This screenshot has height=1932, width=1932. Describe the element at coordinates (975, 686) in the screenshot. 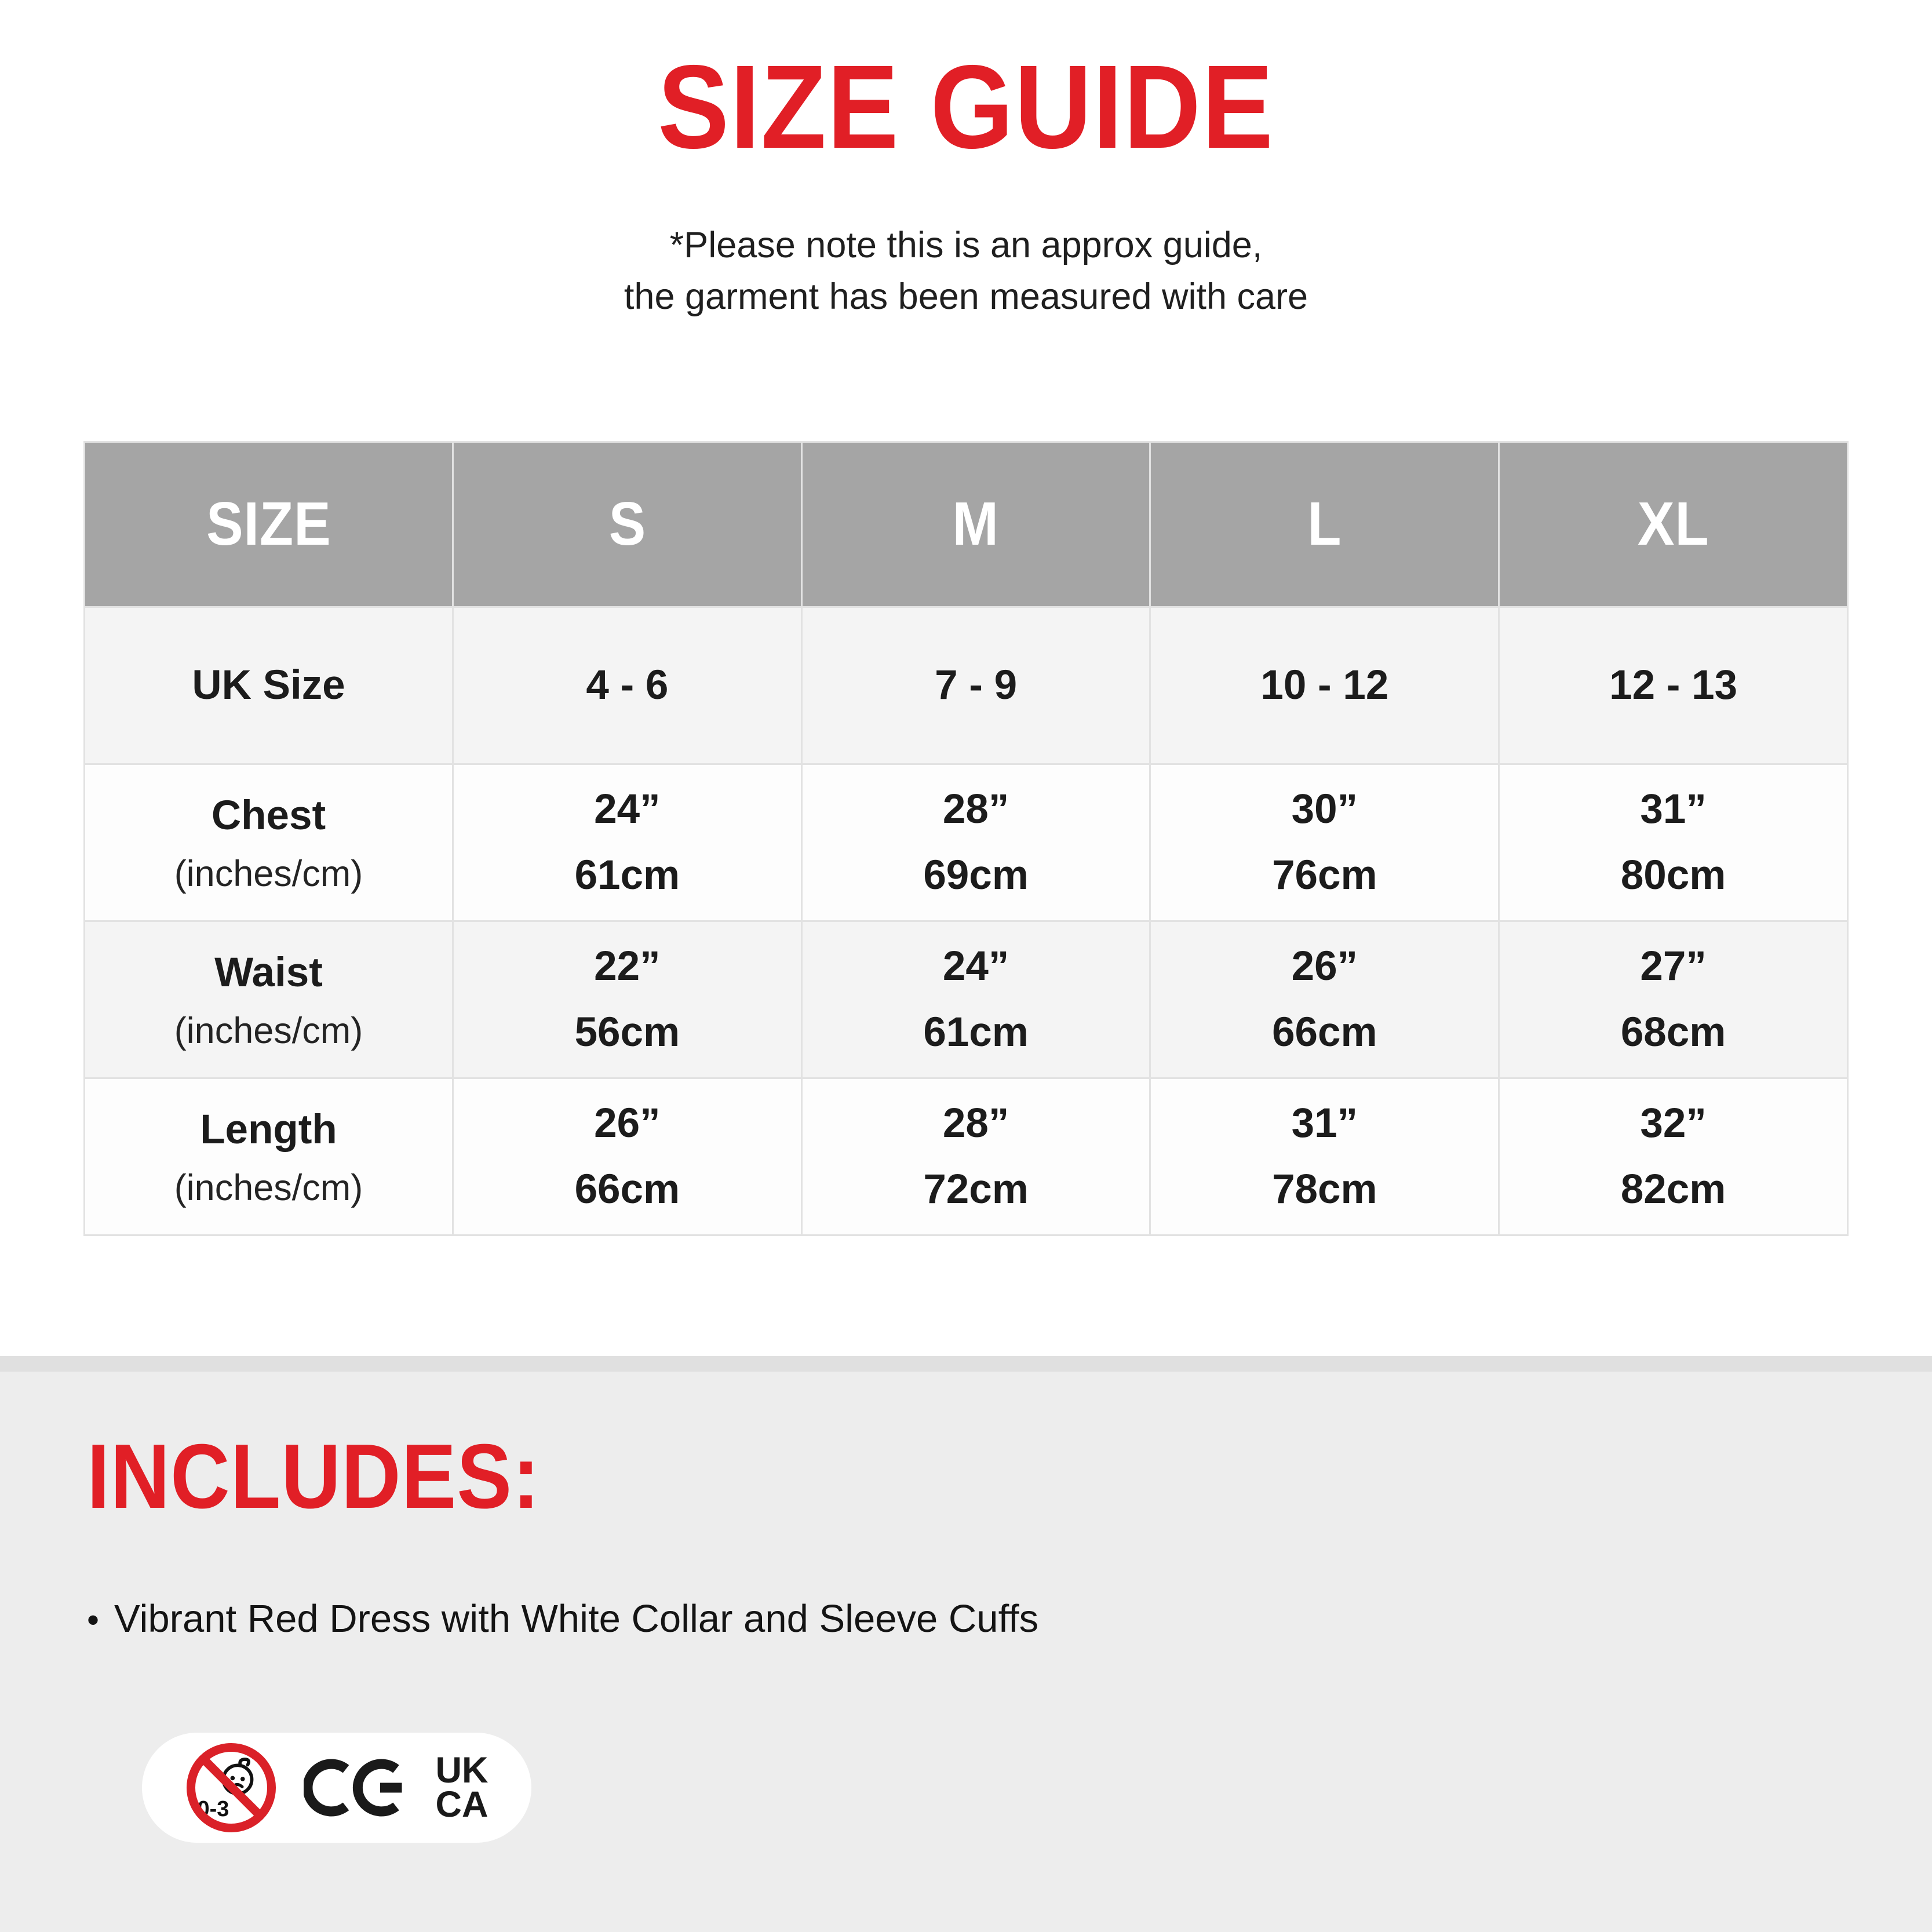

I see `table-cell: 7 - 9` at that location.